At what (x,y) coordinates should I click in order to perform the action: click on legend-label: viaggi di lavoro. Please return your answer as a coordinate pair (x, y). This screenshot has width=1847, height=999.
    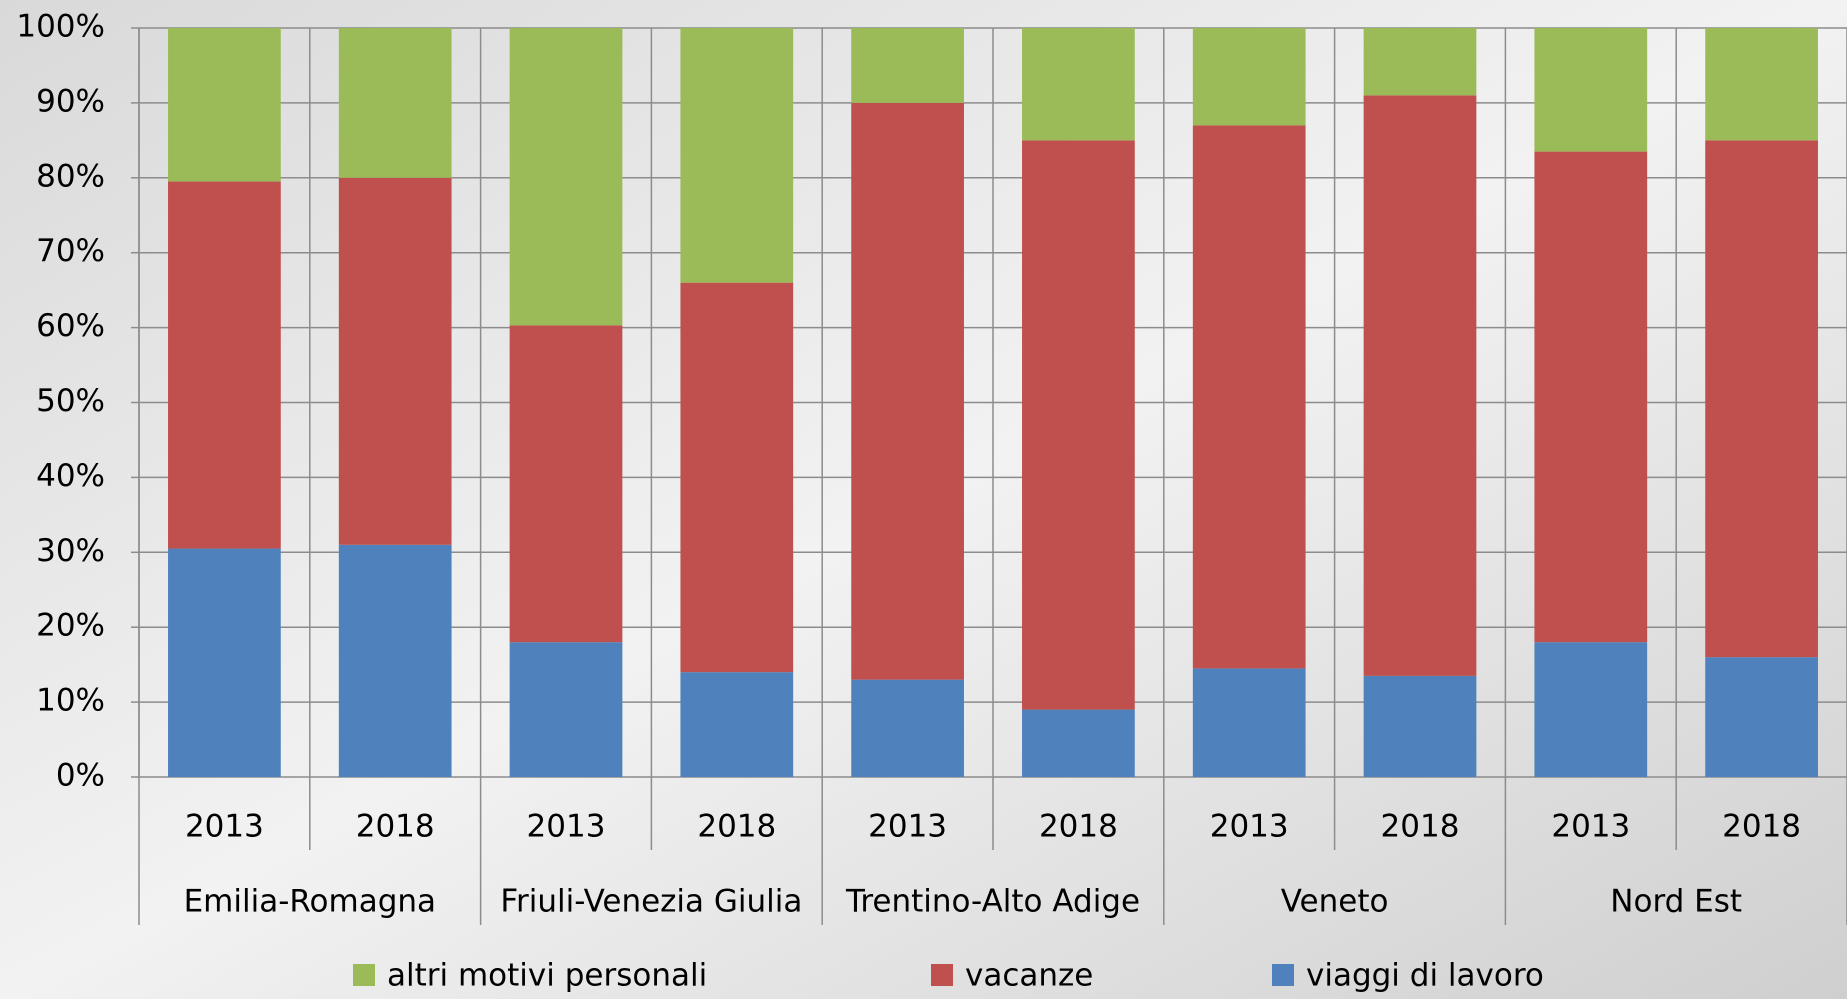
    Looking at the image, I should click on (1425, 976).